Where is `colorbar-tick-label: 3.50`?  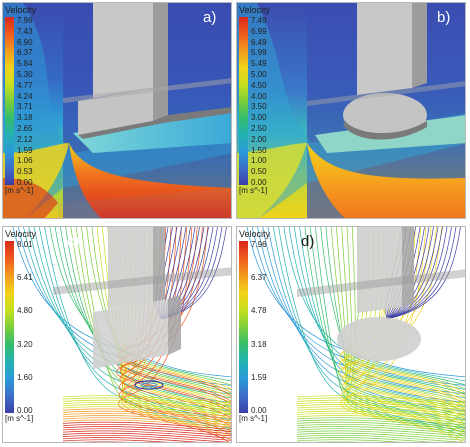 colorbar-tick-label: 3.50 is located at coordinates (259, 107).